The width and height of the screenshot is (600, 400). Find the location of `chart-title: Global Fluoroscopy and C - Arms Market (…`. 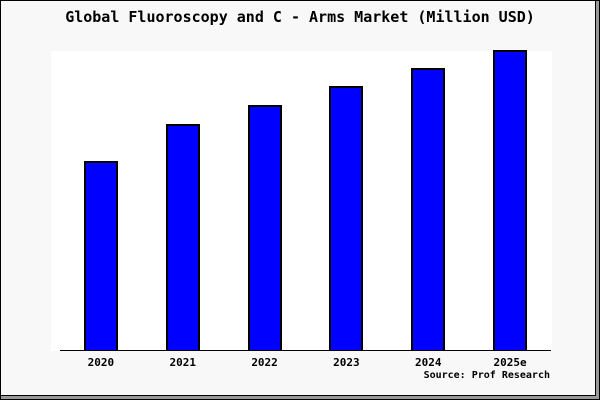

chart-title: Global Fluoroscopy and C - Arms Market (… is located at coordinates (300, 17).